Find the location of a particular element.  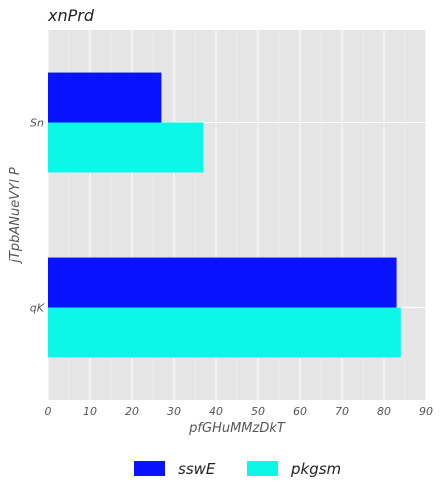

x-axis-label: pfGHuMMzDkT is located at coordinates (237, 428).